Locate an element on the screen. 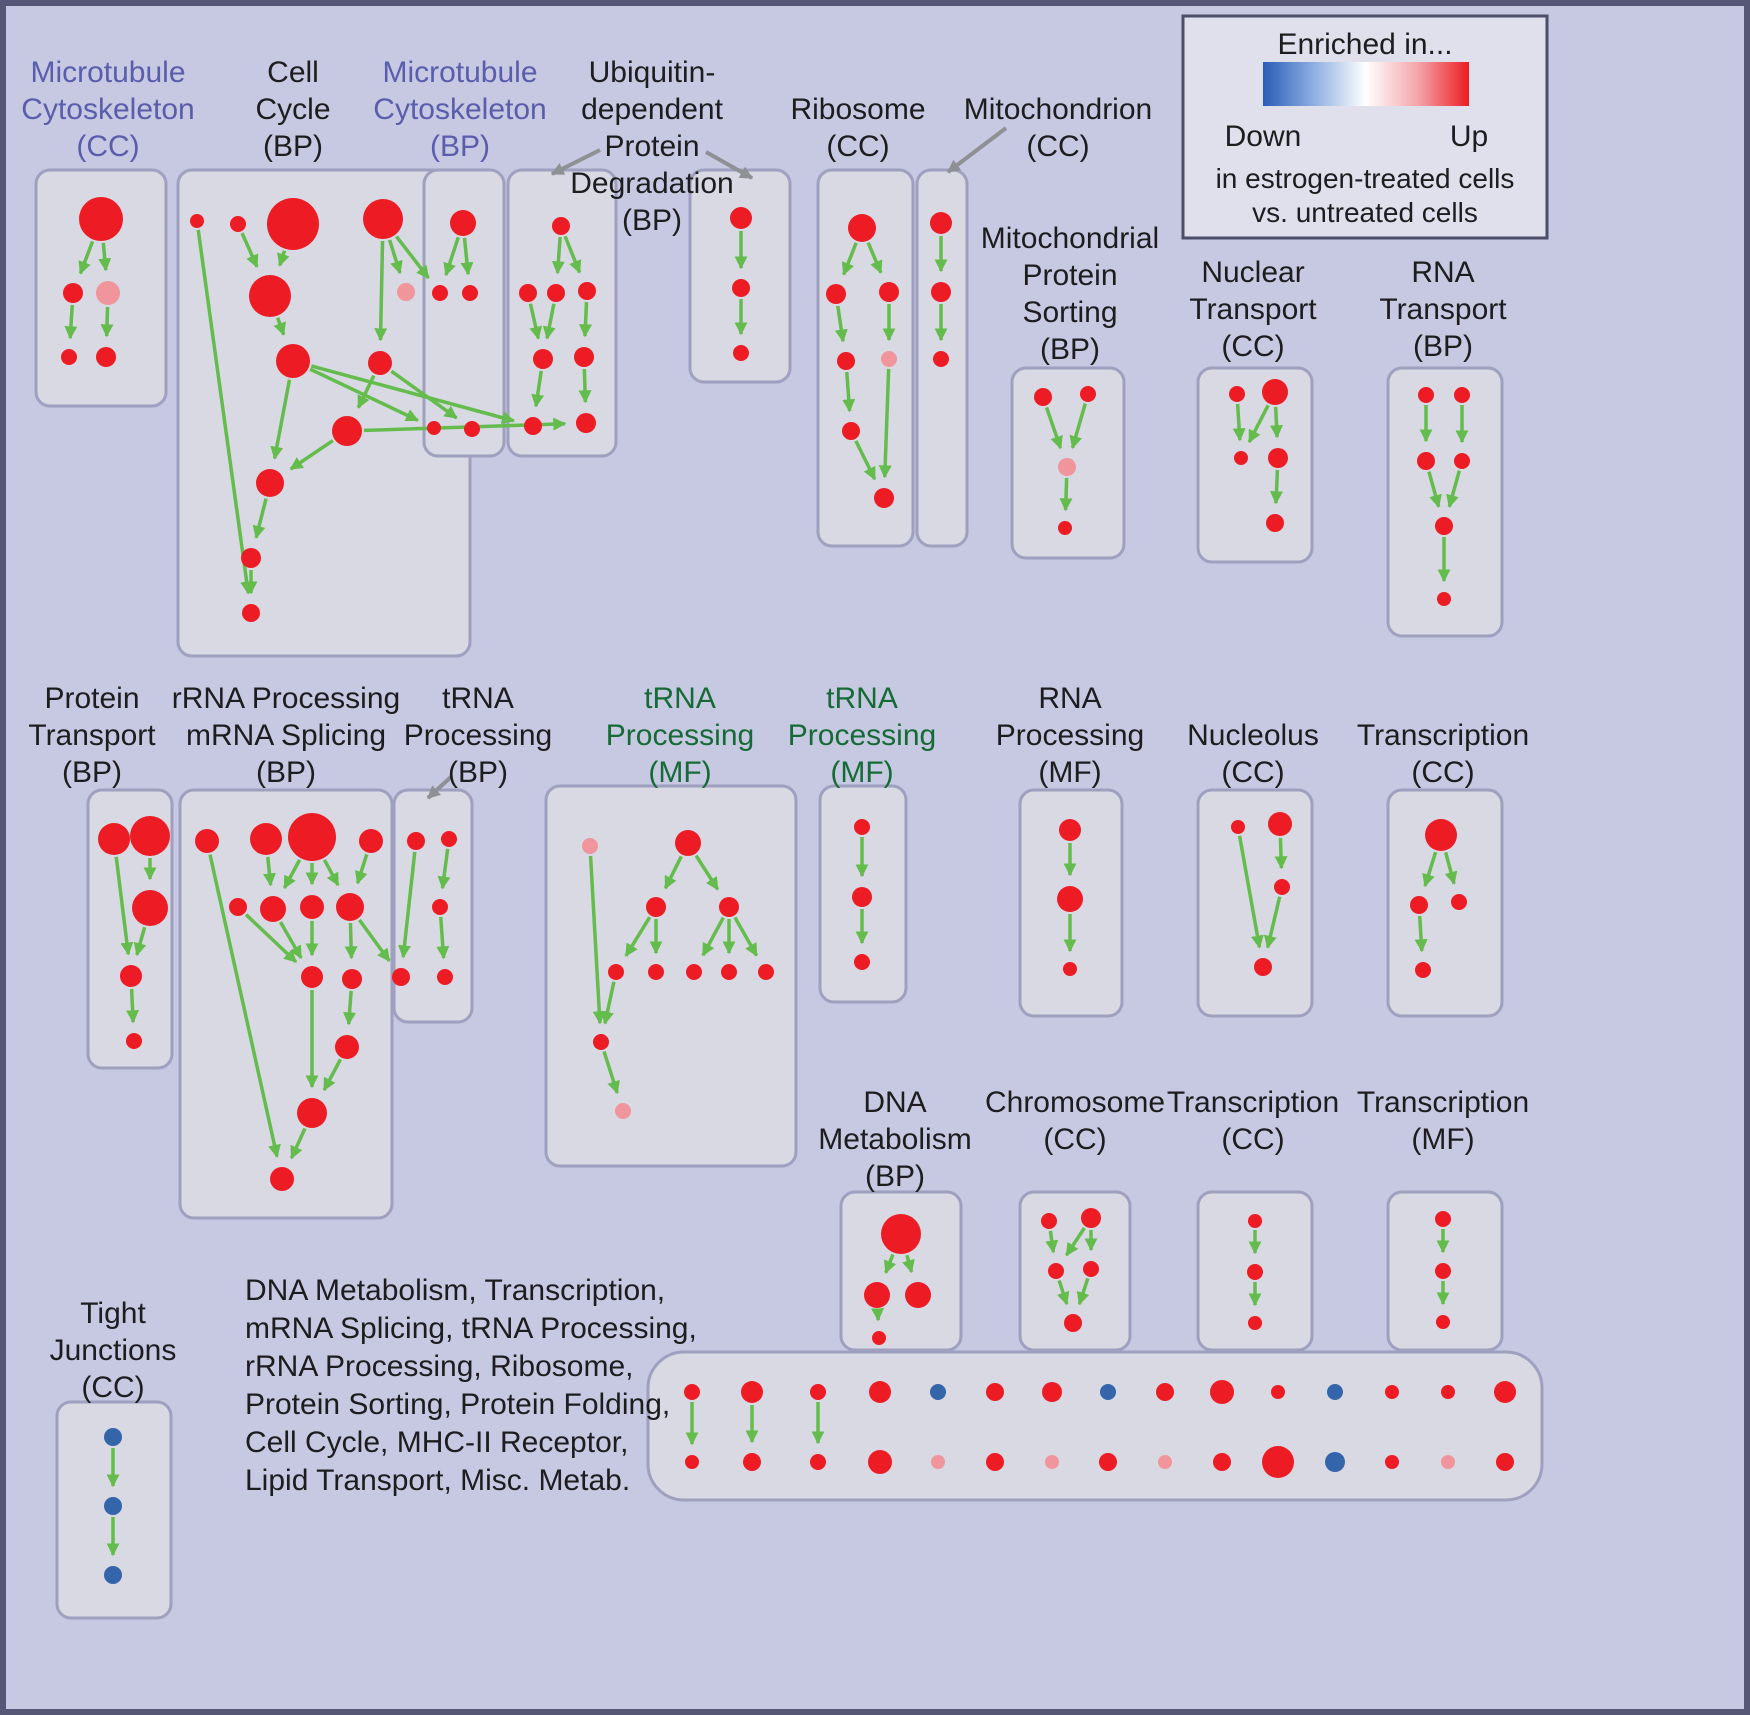 The image size is (1750, 1715). cluster-label-protein-transport-bp: Protein Transport (BP) is located at coordinates (92, 735).